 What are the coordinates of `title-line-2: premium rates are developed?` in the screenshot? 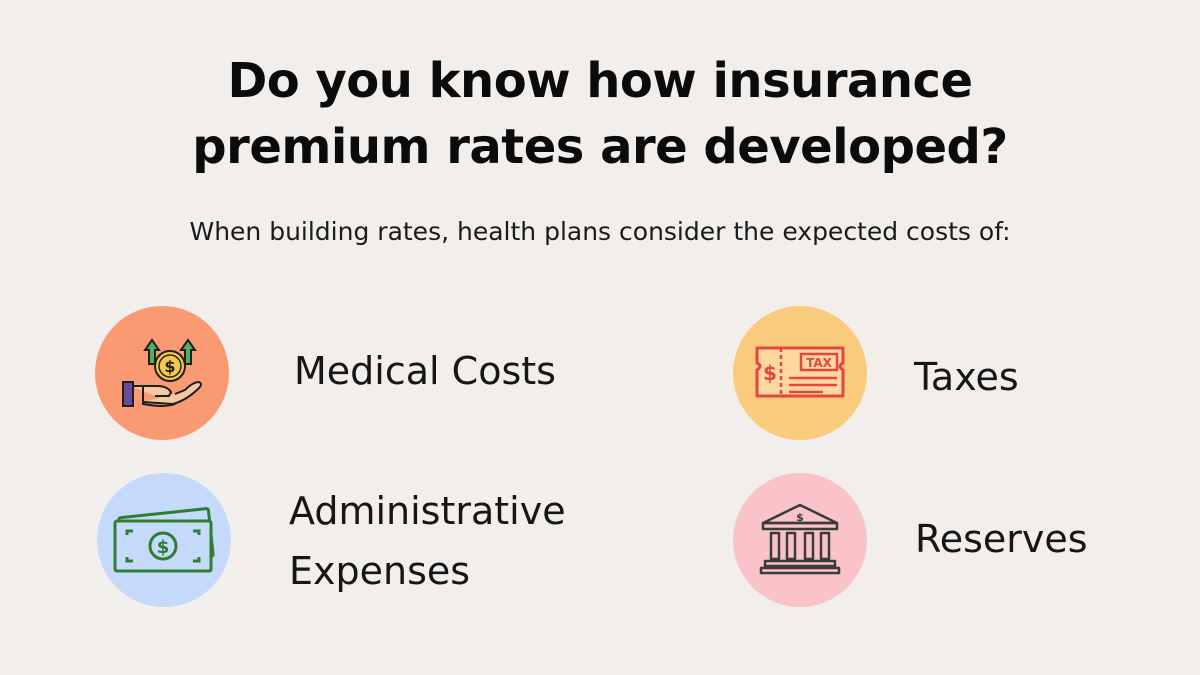 It's located at (600, 147).